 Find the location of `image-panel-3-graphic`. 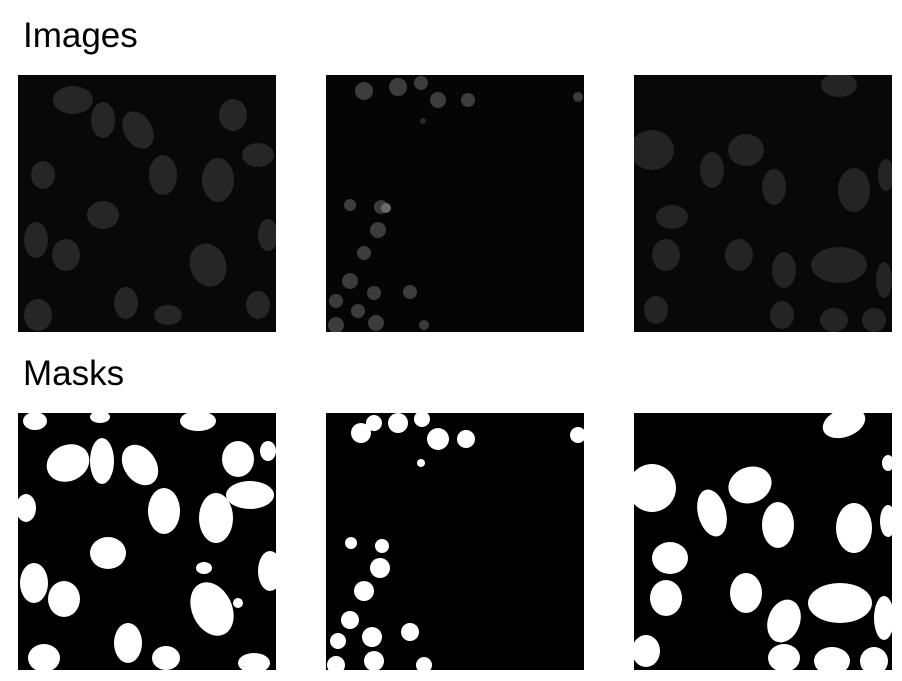

image-panel-3-graphic is located at coordinates (763, 203).